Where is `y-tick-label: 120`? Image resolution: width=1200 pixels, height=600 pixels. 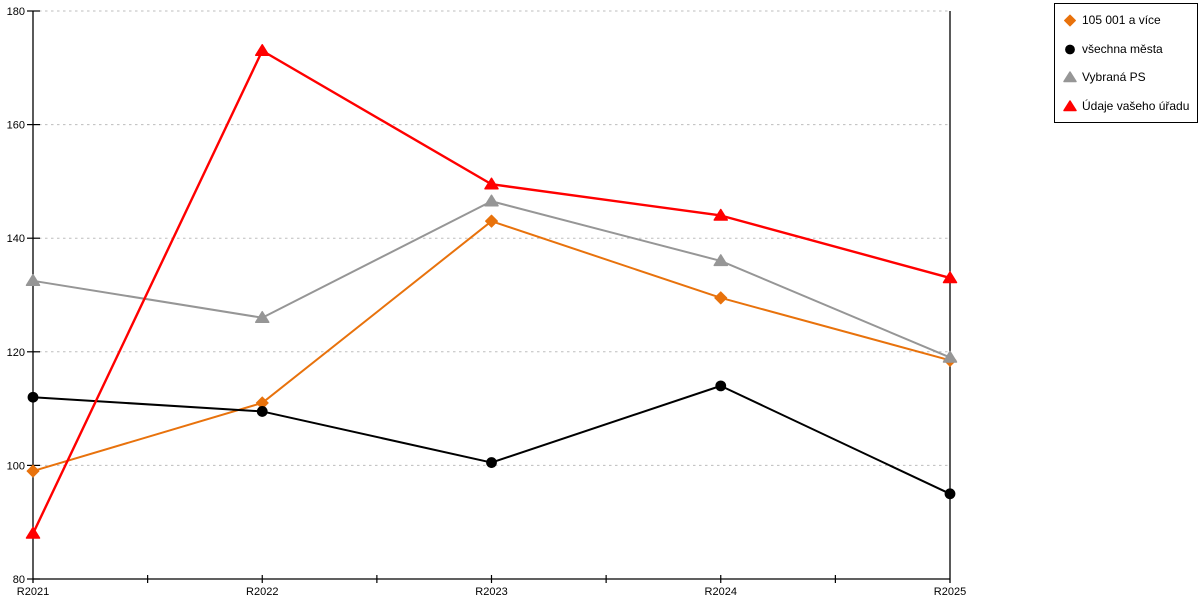
y-tick-label: 120 is located at coordinates (16, 353).